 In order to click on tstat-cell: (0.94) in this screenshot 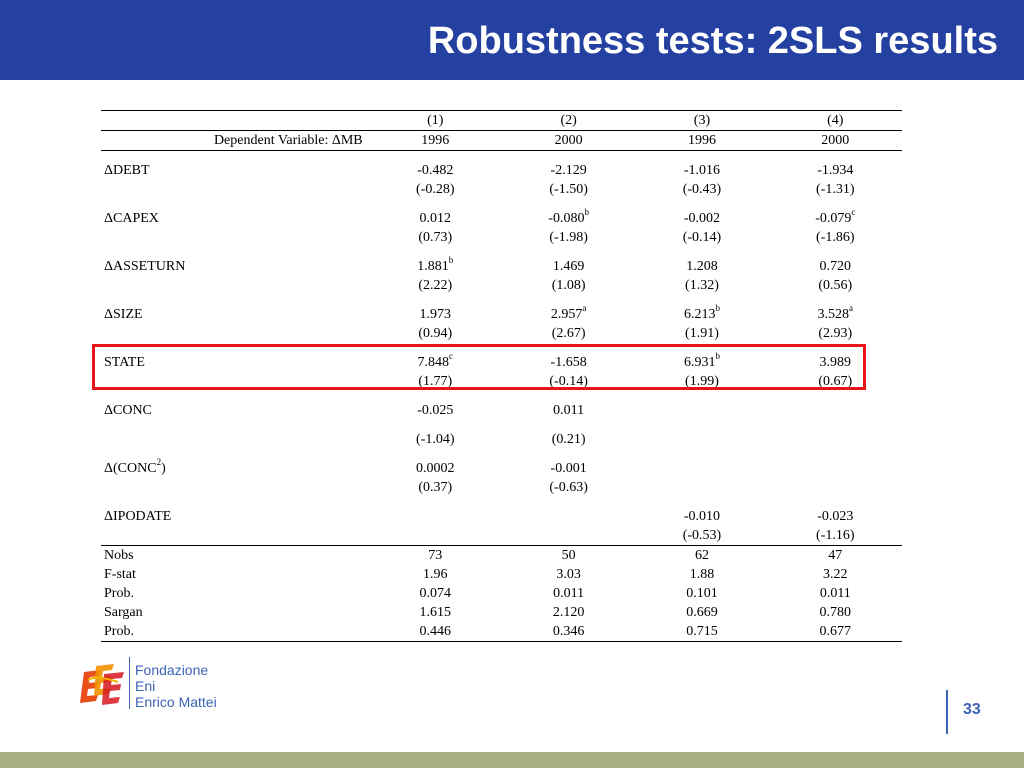, I will do `click(435, 333)`.